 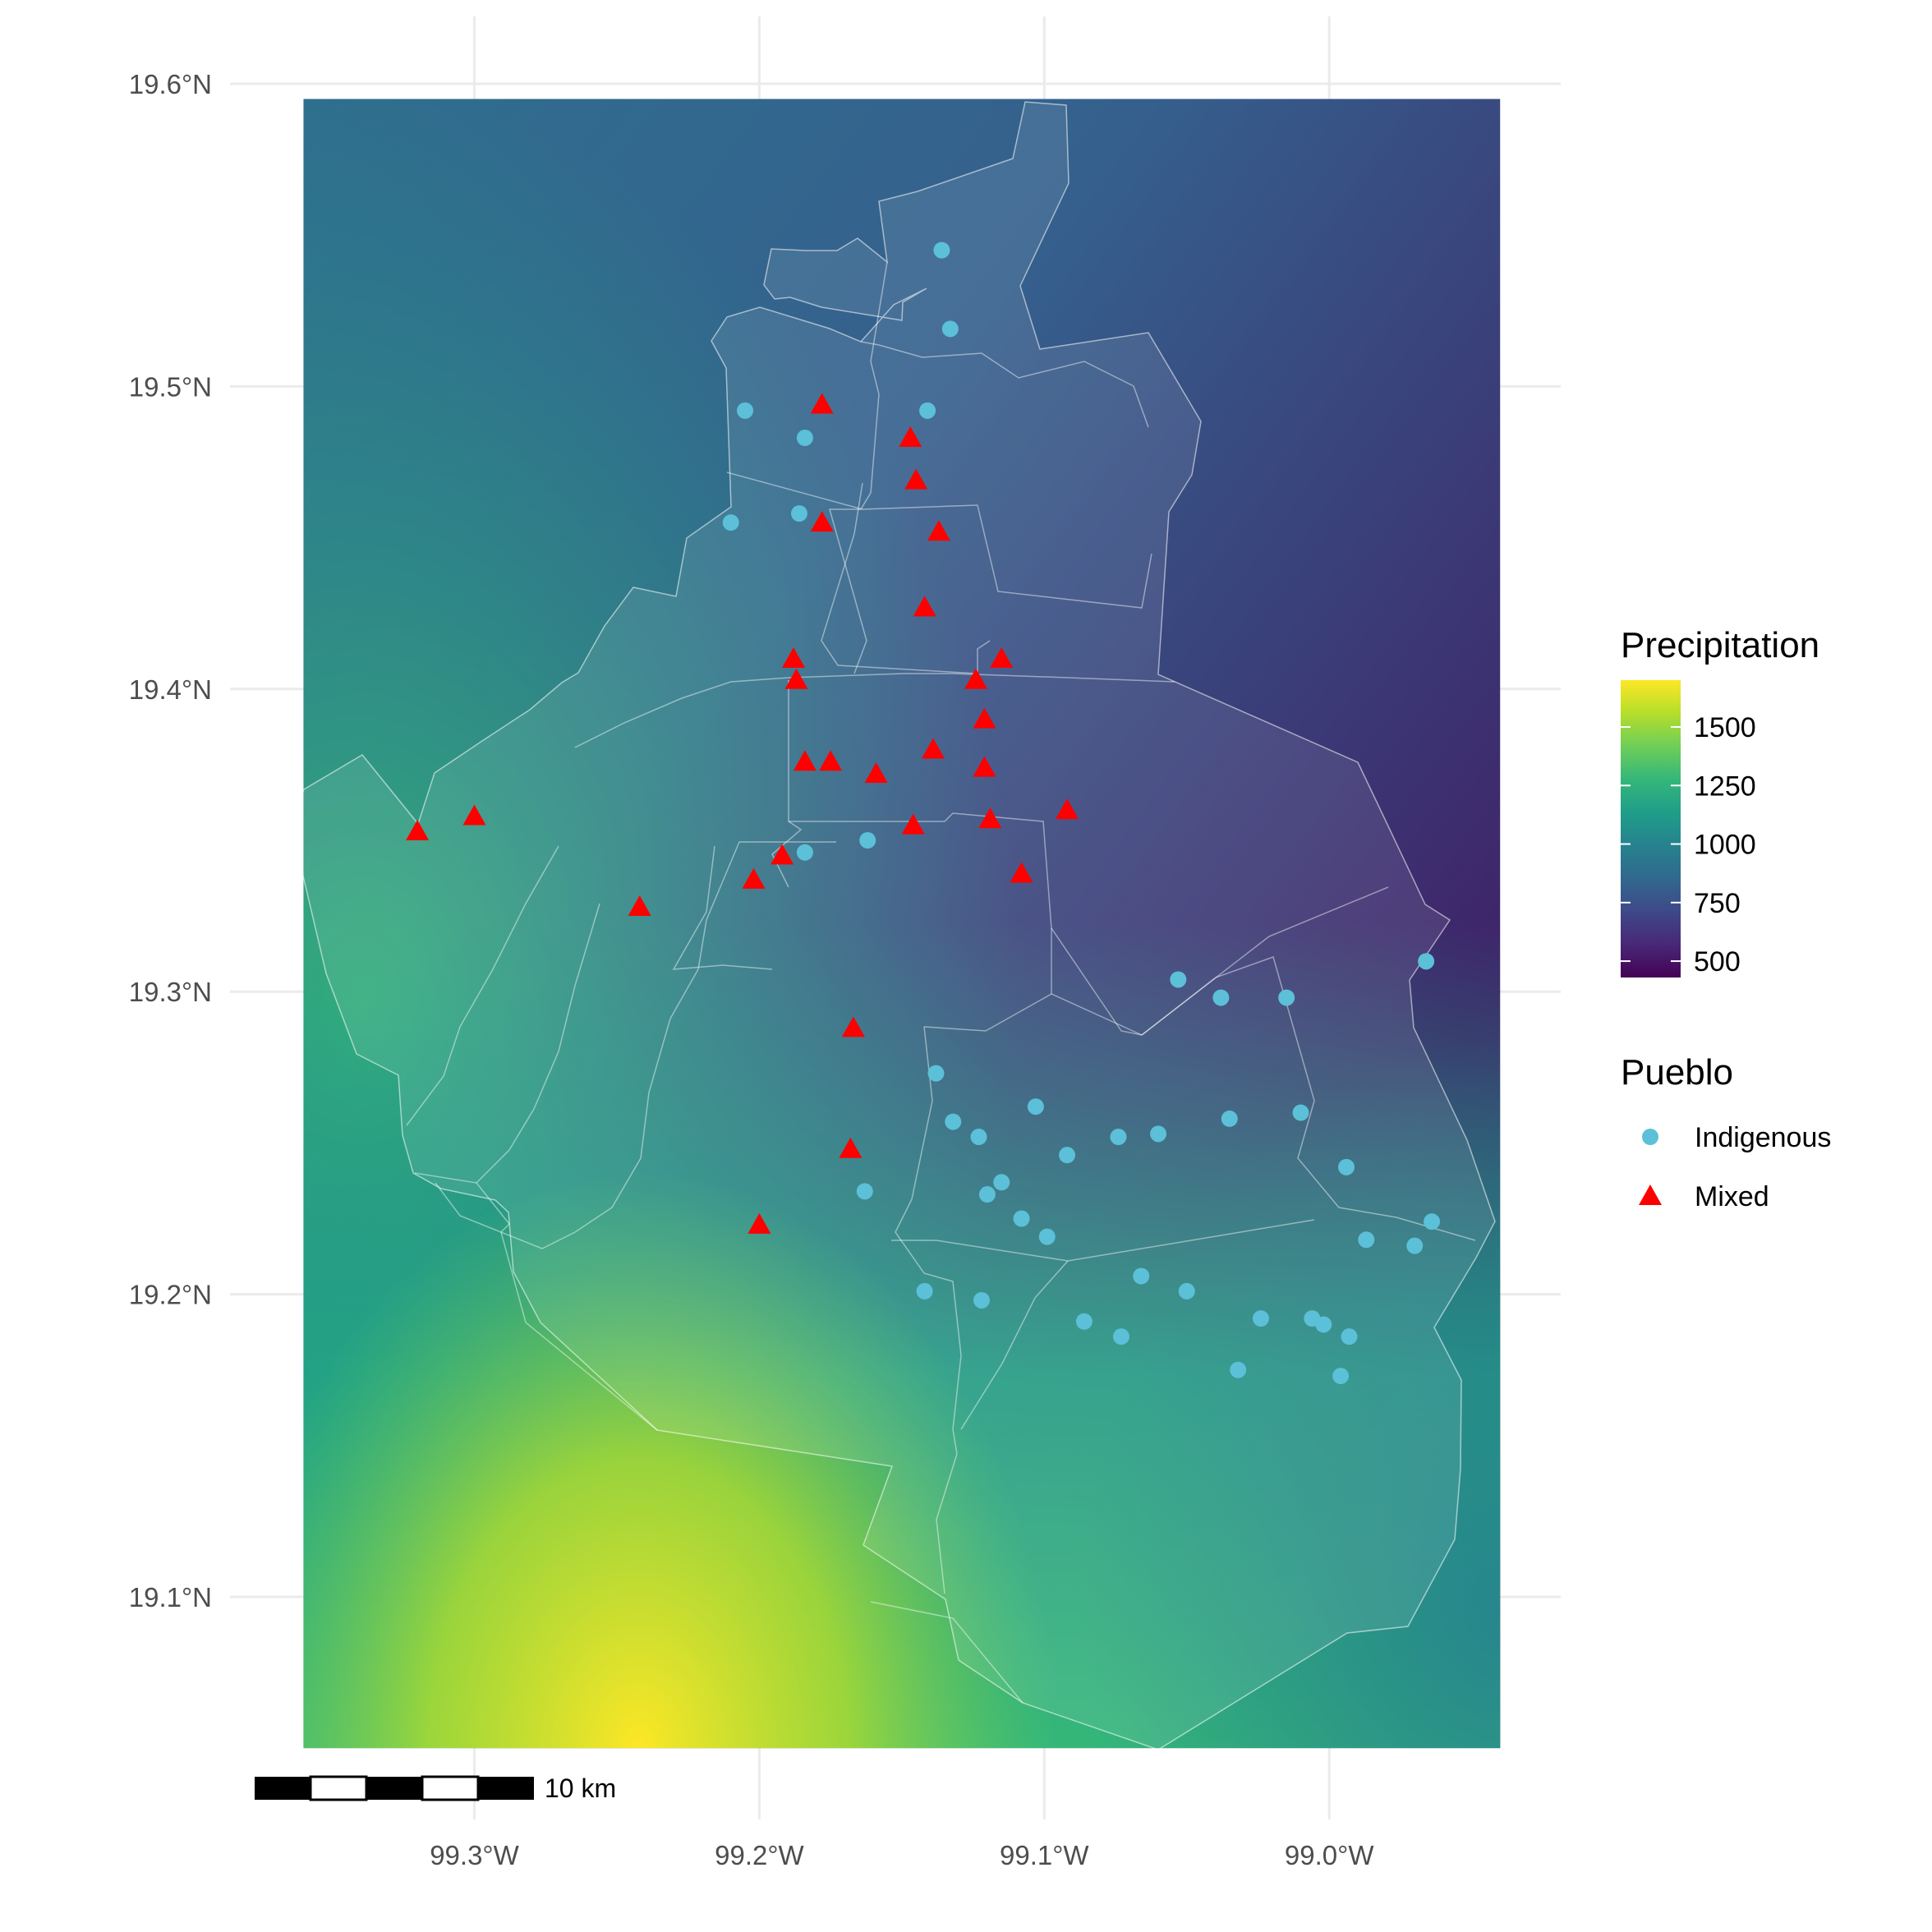 What do you see at coordinates (1725, 727) in the screenshot?
I see `colorbar-tick-label: 1500` at bounding box center [1725, 727].